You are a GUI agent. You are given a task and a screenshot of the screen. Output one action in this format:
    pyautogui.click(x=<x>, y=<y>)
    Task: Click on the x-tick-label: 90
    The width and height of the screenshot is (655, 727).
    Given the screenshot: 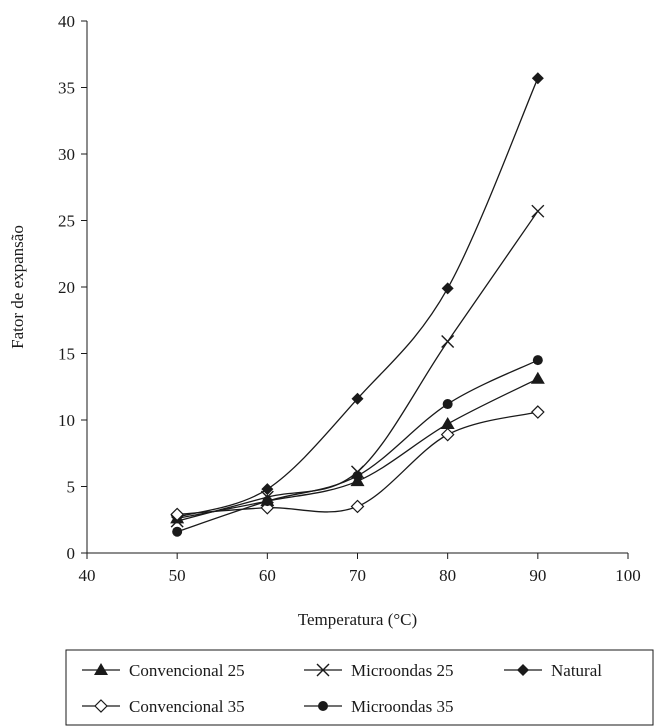 What is the action you would take?
    pyautogui.click(x=537, y=575)
    